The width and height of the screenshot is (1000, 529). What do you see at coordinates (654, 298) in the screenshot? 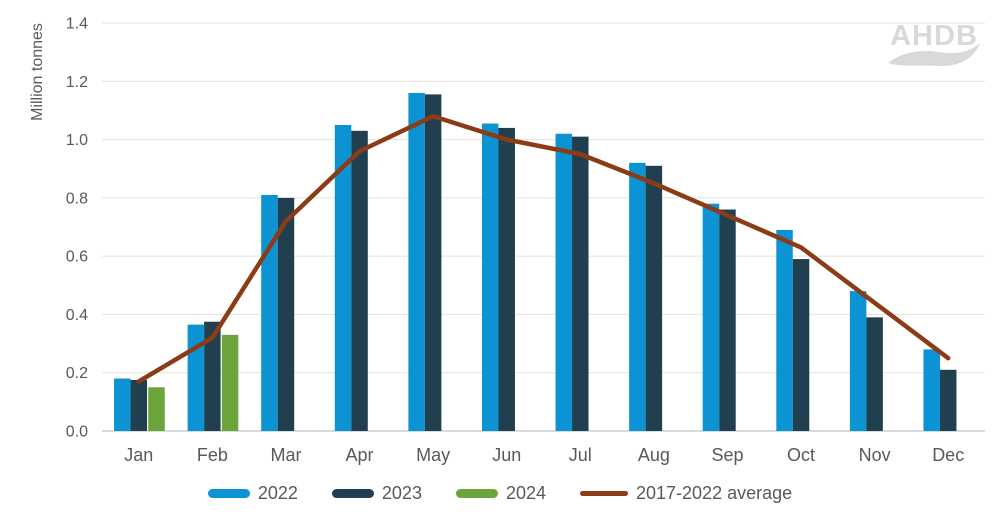
I see `bar-2023-Aug` at bounding box center [654, 298].